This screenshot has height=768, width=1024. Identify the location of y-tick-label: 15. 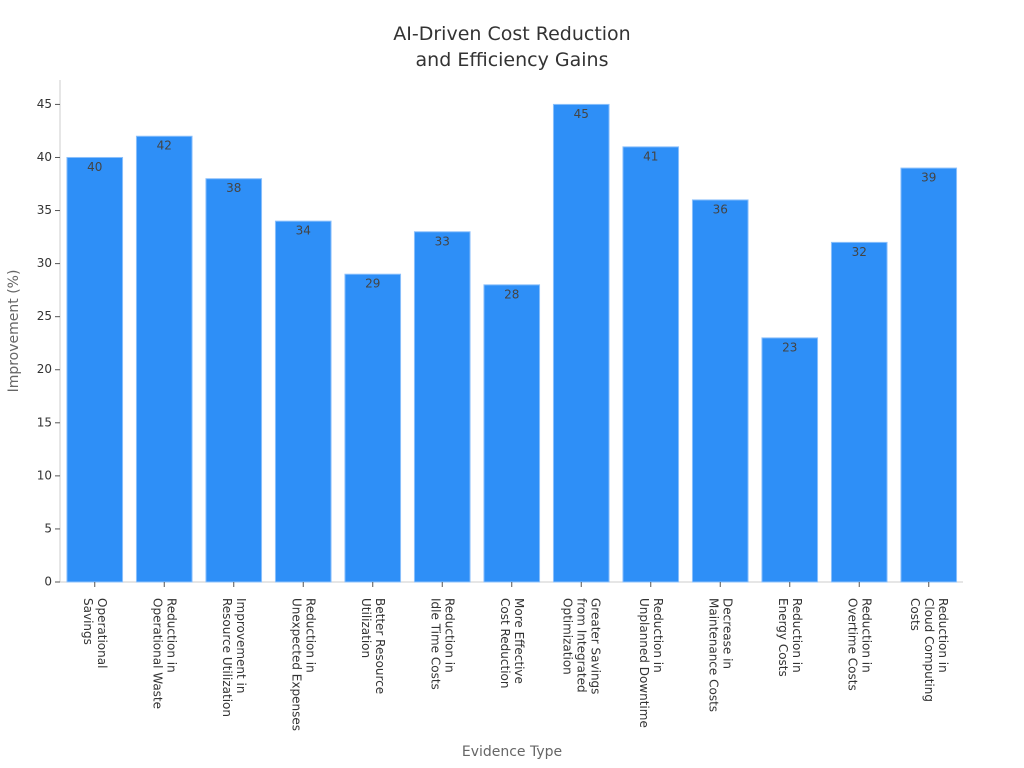
(44, 422).